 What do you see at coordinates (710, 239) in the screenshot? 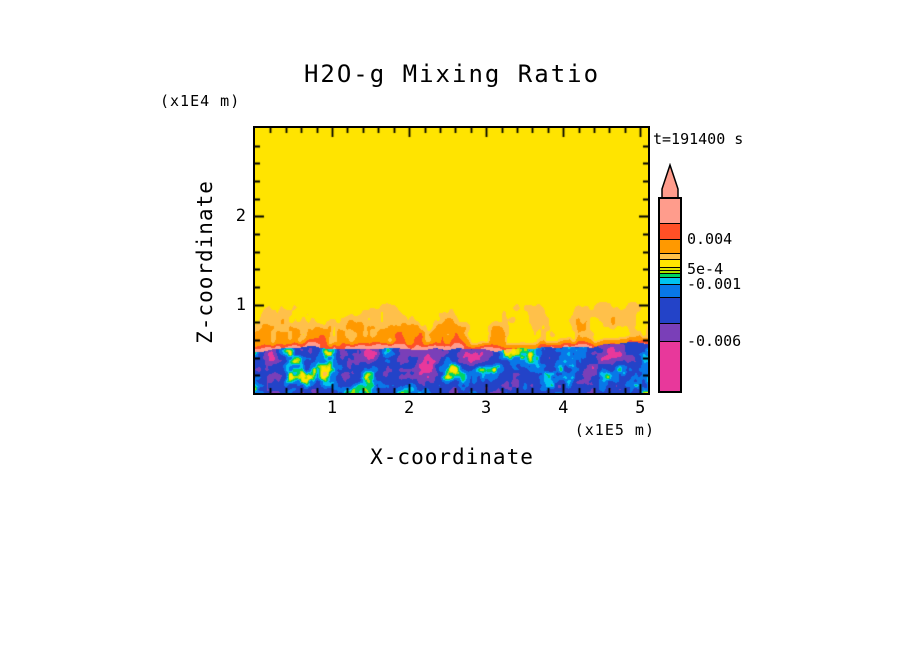
I see `colorbar-tick-label: 0.004` at bounding box center [710, 239].